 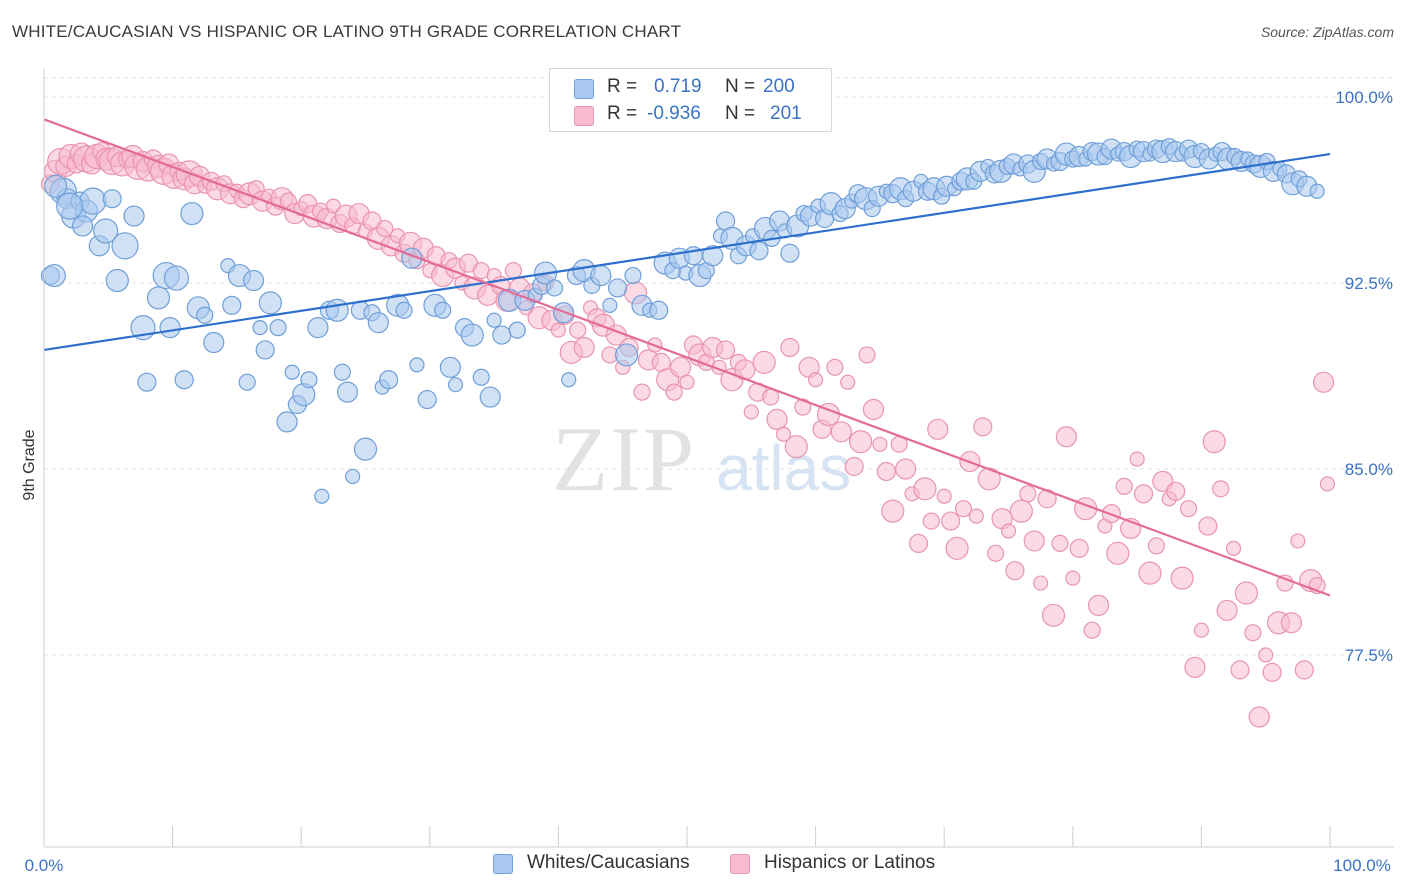 I want to click on bottom-legend-label: Hispanics or Latinos, so click(x=850, y=862).